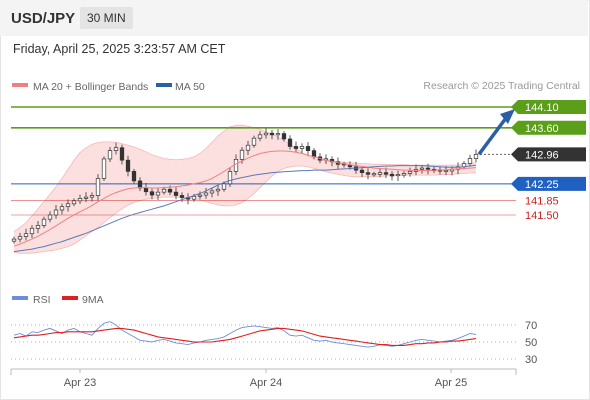 This screenshot has width=590, height=400. Describe the element at coordinates (531, 360) in the screenshot. I see `rsi-tick-label: 30` at that location.